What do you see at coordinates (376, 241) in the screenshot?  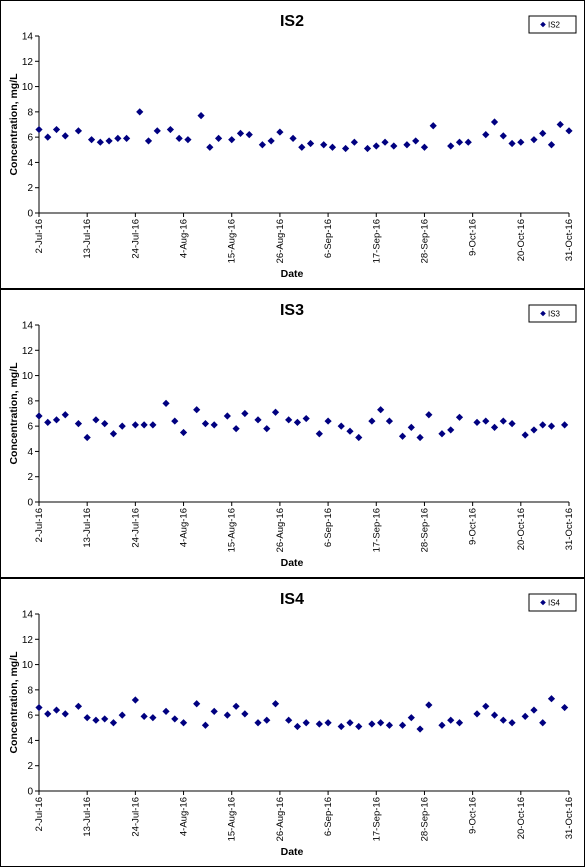 I see `x-tick-label: 17-Sep-16` at bounding box center [376, 241].